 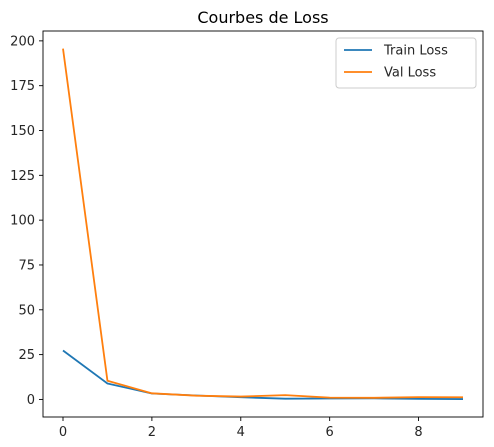 I want to click on y-tick-label: 0, so click(x=31, y=400).